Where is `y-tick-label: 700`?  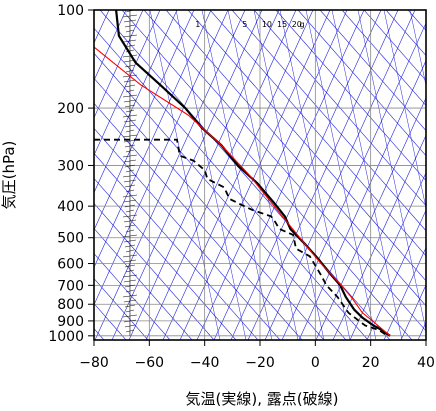 y-tick-label: 700 is located at coordinates (70, 286).